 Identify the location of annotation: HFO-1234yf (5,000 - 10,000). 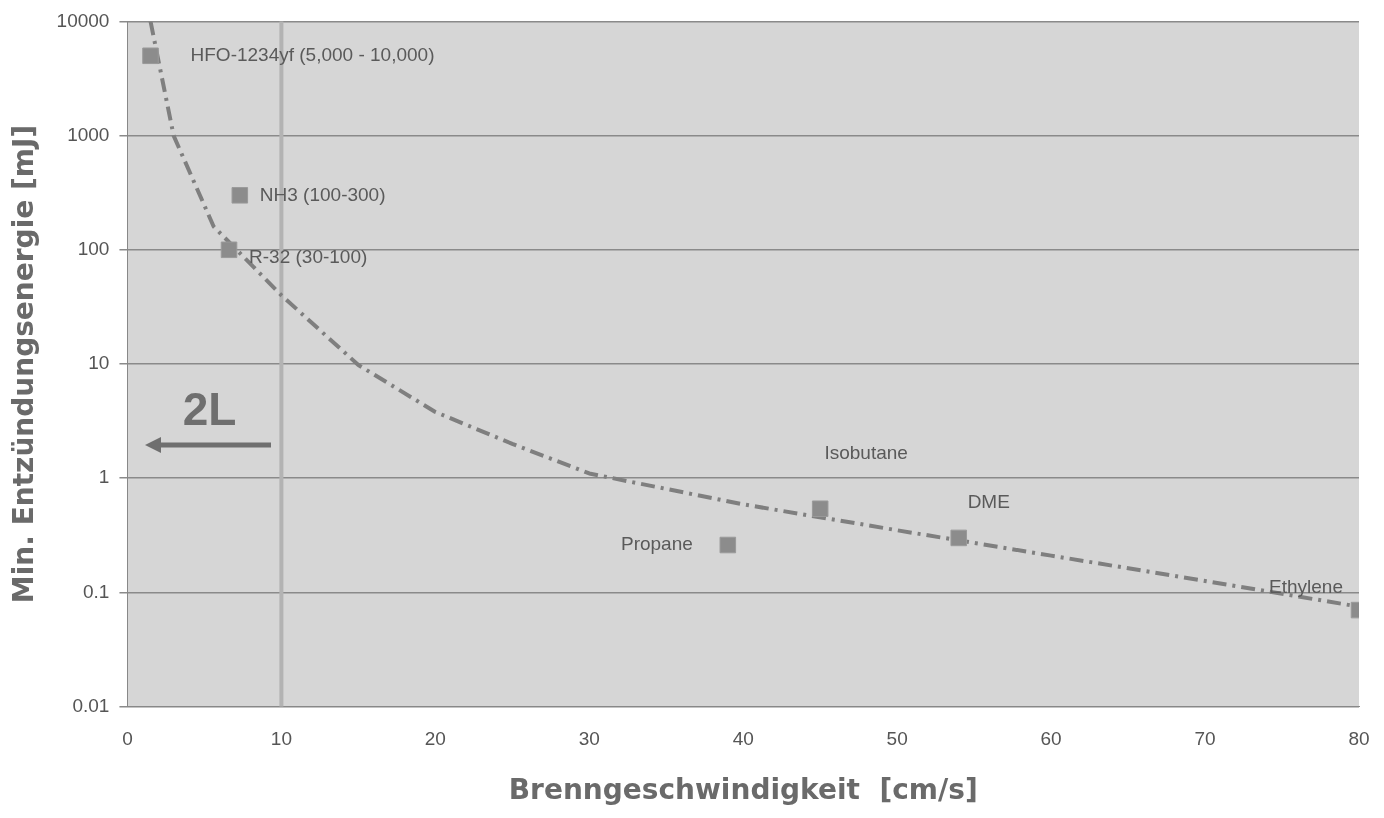
(312, 55).